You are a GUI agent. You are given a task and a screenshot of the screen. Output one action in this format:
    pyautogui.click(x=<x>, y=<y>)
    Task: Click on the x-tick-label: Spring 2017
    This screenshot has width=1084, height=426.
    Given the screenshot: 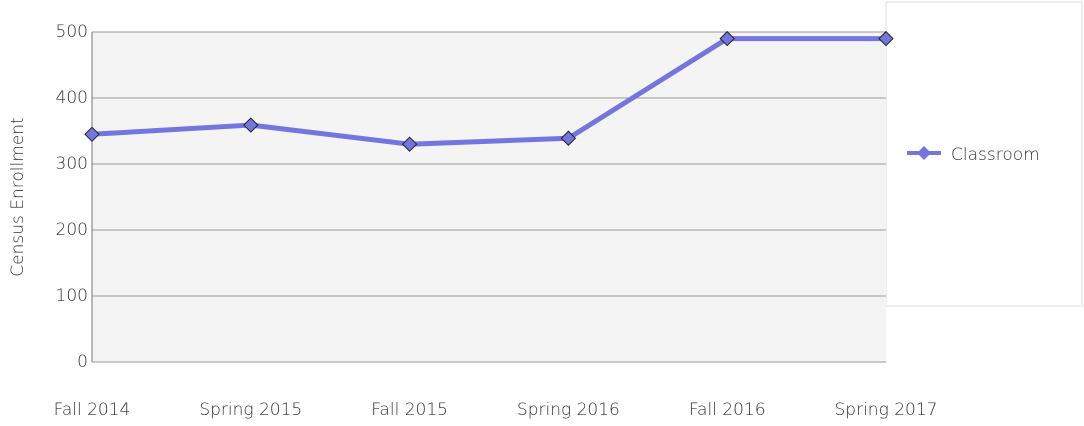 What is the action you would take?
    pyautogui.click(x=886, y=410)
    